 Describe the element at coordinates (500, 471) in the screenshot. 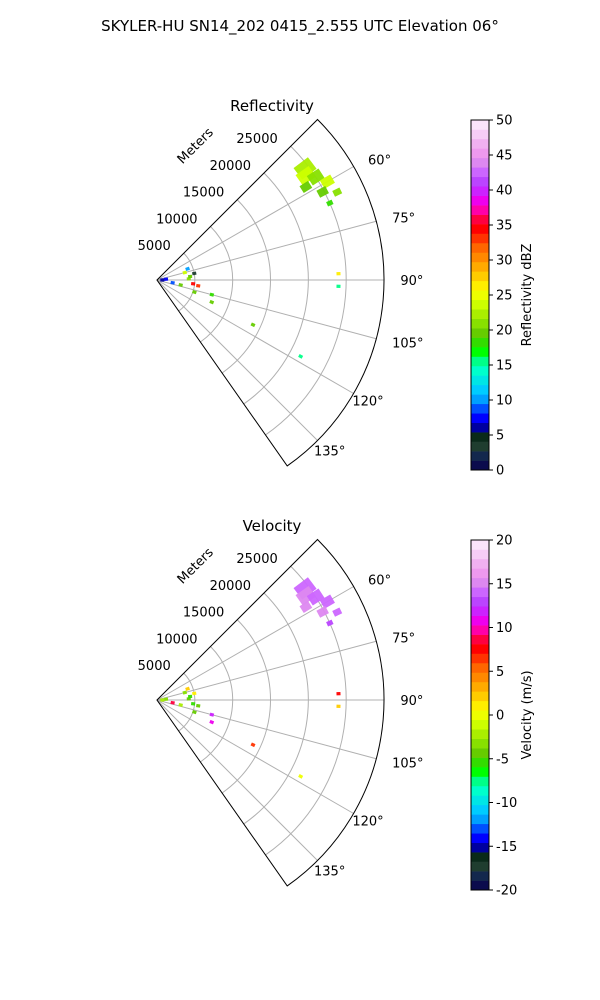

I see `colorbar-tick-label: 0` at that location.